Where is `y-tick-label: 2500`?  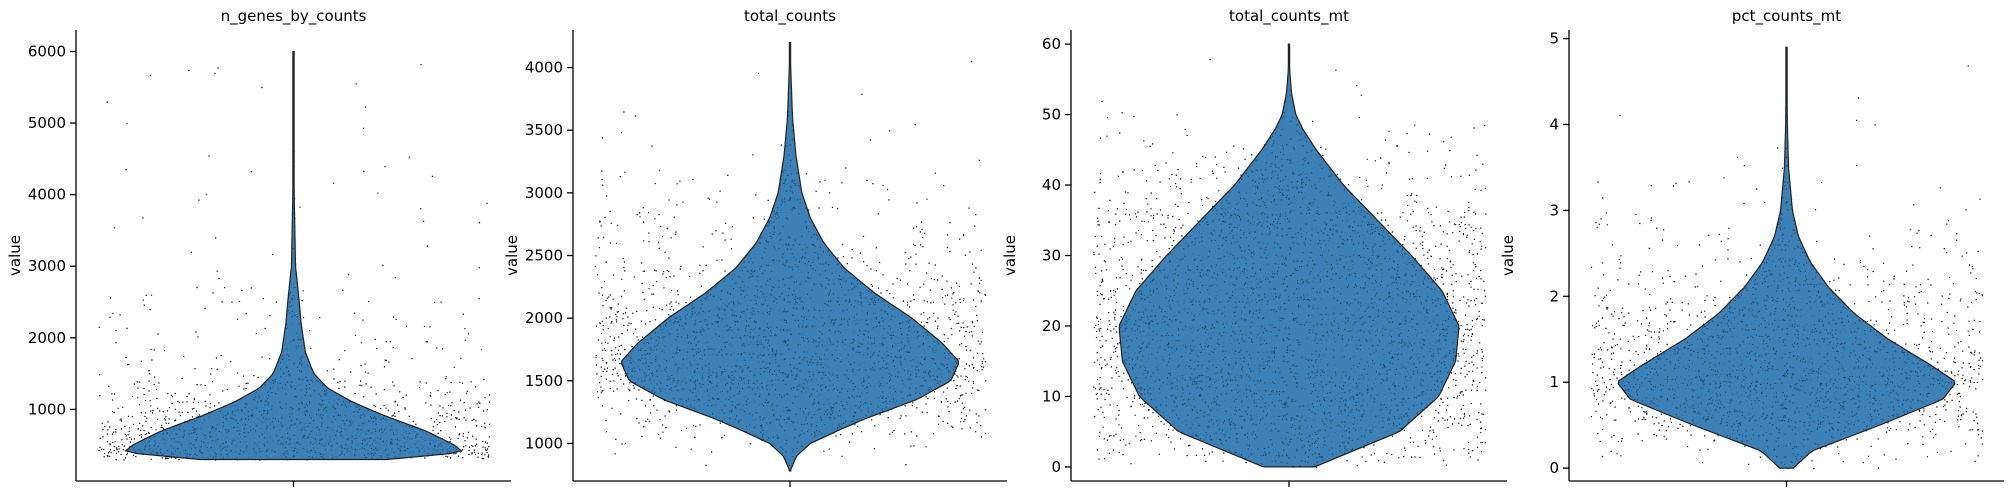 y-tick-label: 2500 is located at coordinates (544, 256).